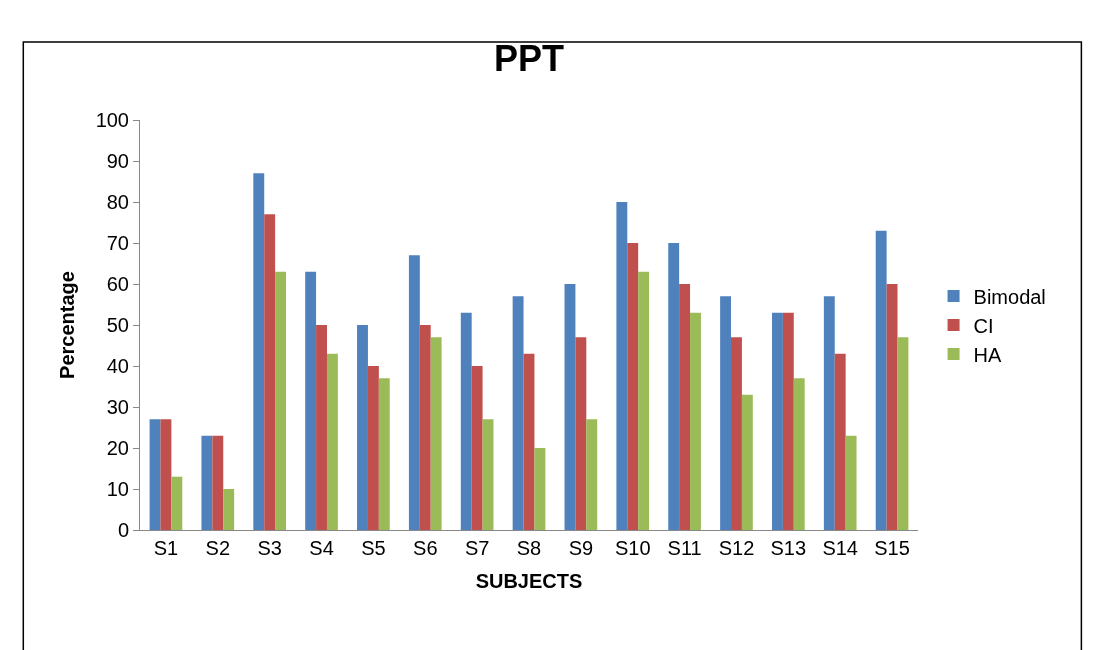 The width and height of the screenshot is (1108, 650). Describe the element at coordinates (117, 448) in the screenshot. I see `y-tick-label: 20` at that location.